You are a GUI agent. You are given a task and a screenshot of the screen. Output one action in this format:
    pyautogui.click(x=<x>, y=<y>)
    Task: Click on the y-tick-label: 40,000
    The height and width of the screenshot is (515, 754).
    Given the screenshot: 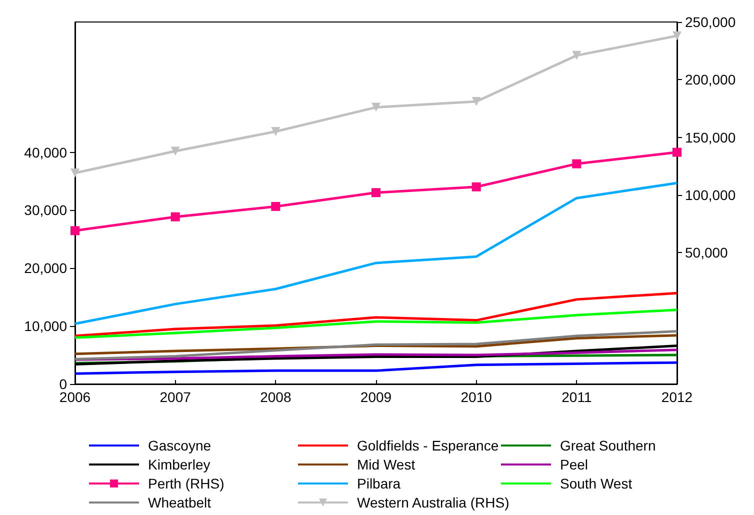 What is the action you would take?
    pyautogui.click(x=46, y=152)
    